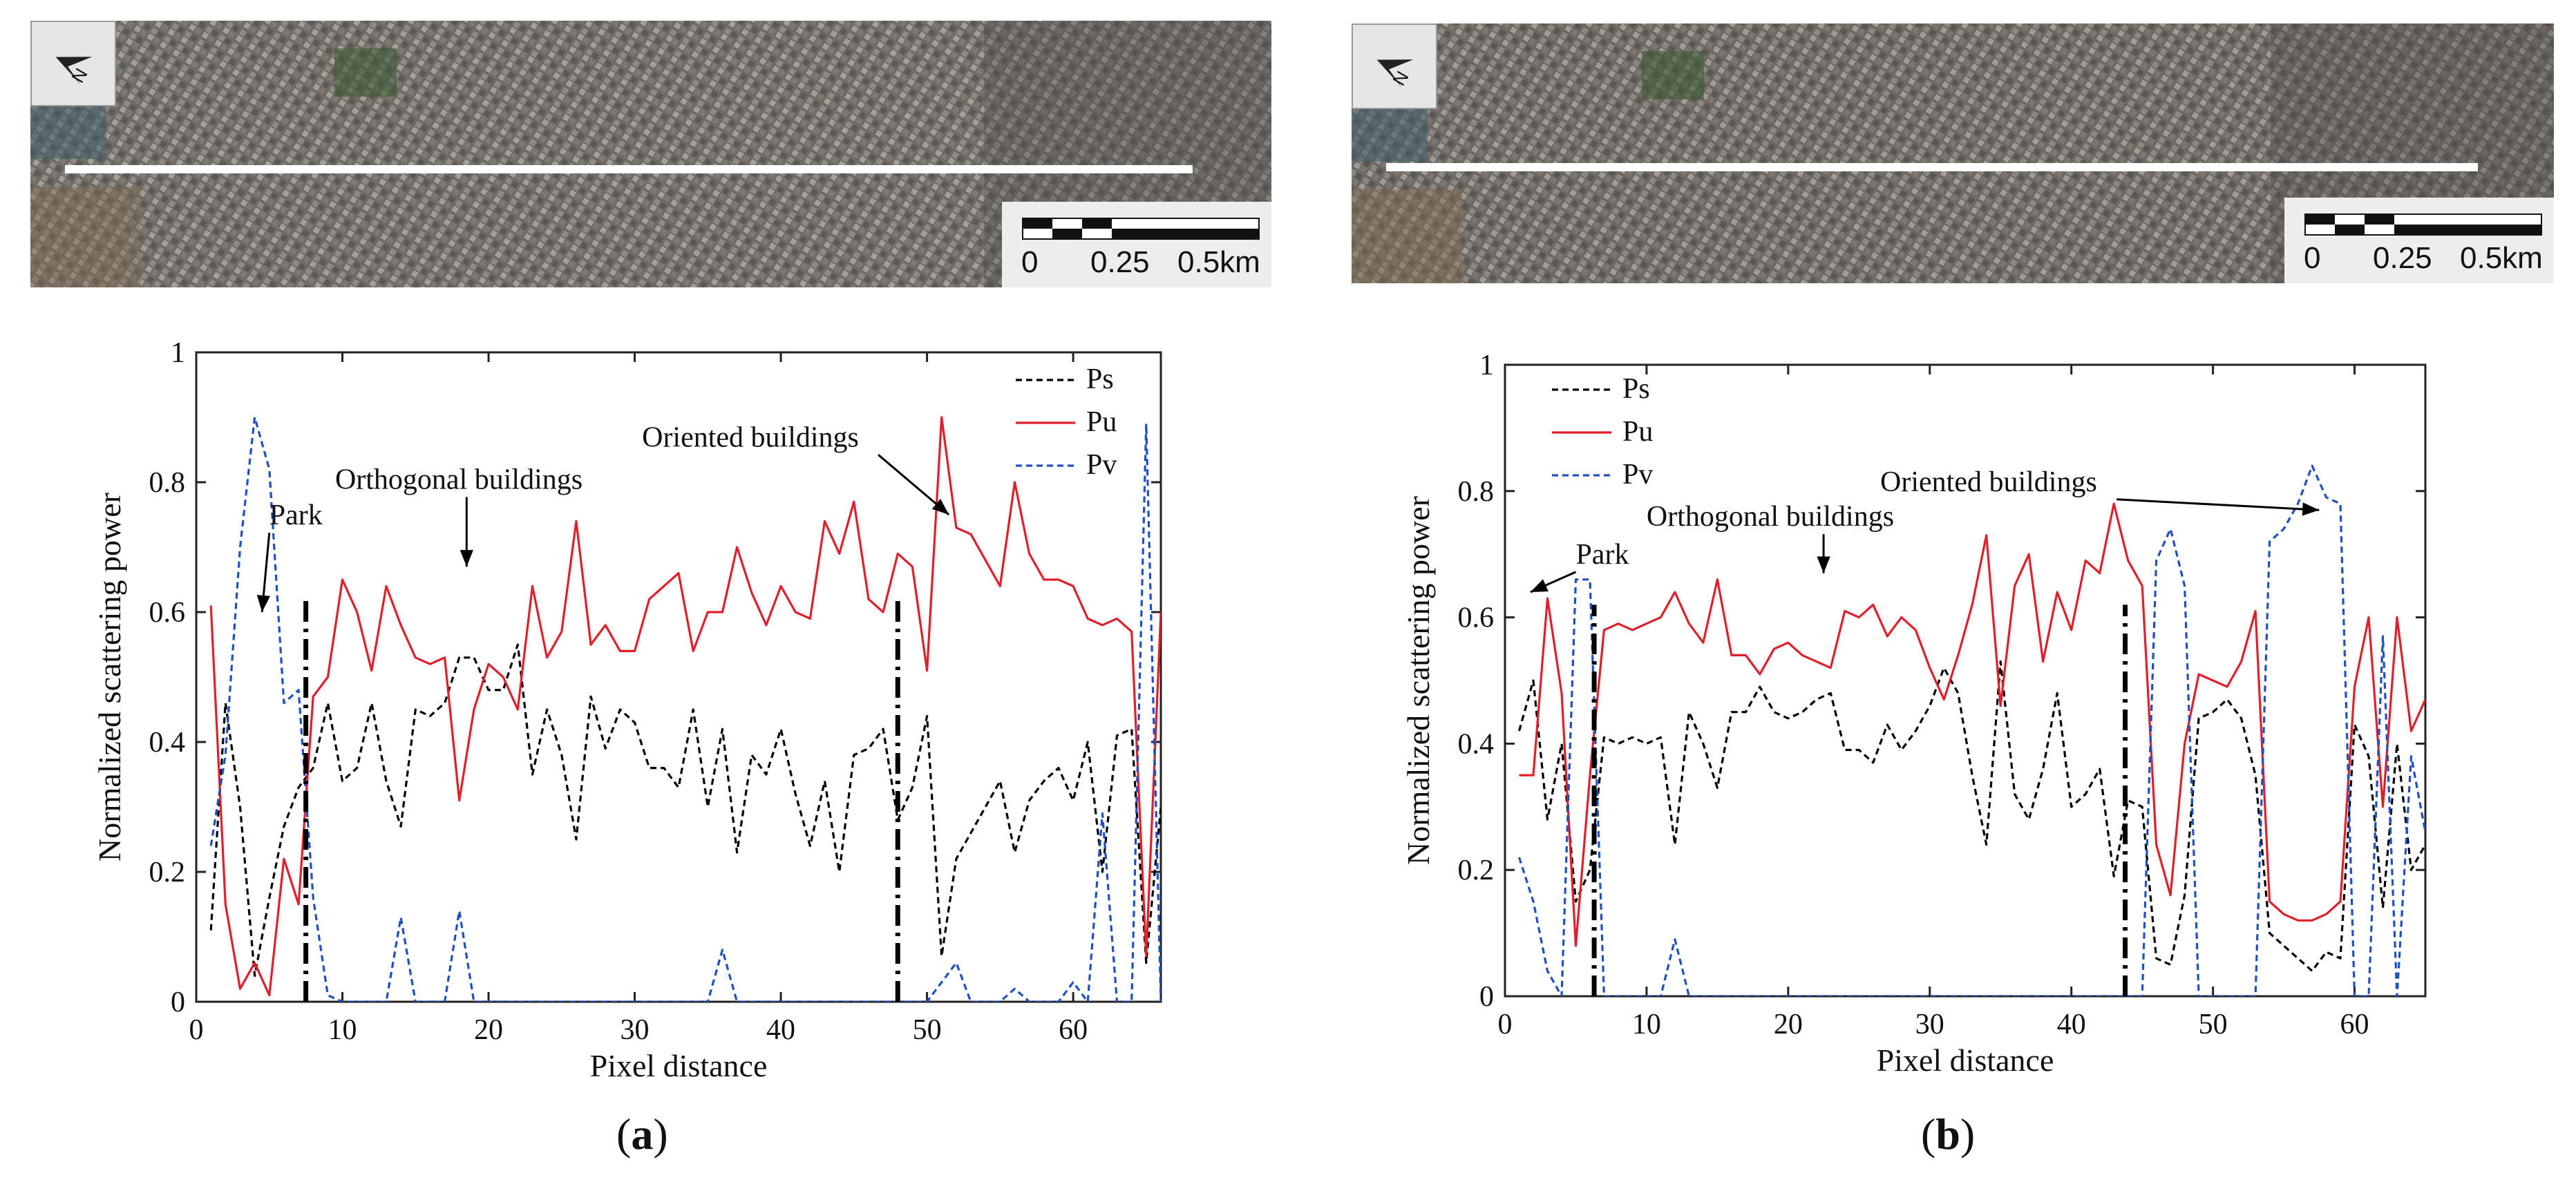 This screenshot has width=2576, height=1180. I want to click on panel-label-a: (a), so click(642, 1134).